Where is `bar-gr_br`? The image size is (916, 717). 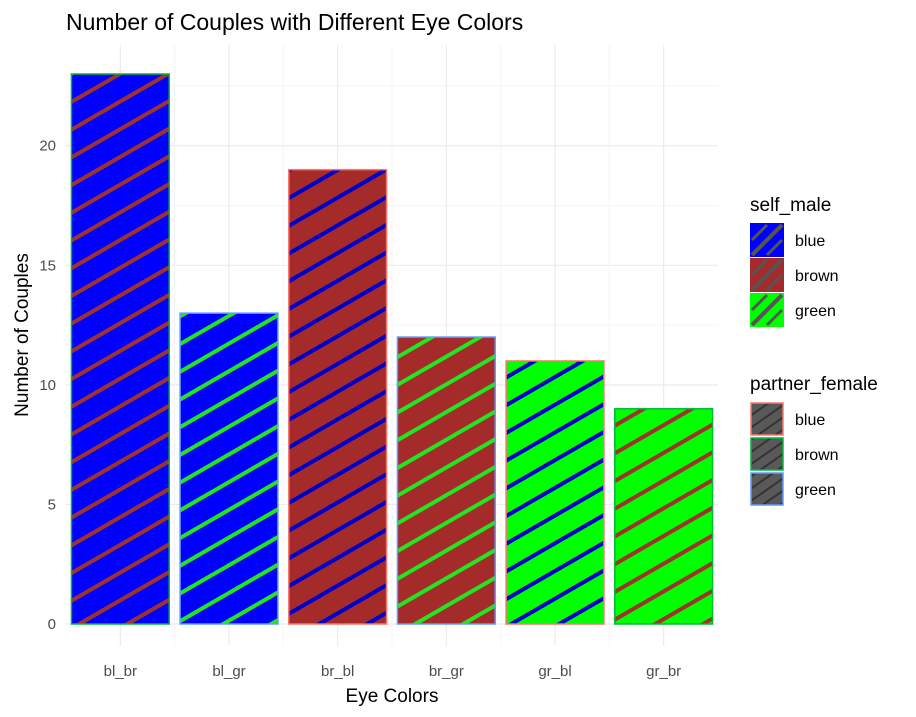 bar-gr_br is located at coordinates (664, 516).